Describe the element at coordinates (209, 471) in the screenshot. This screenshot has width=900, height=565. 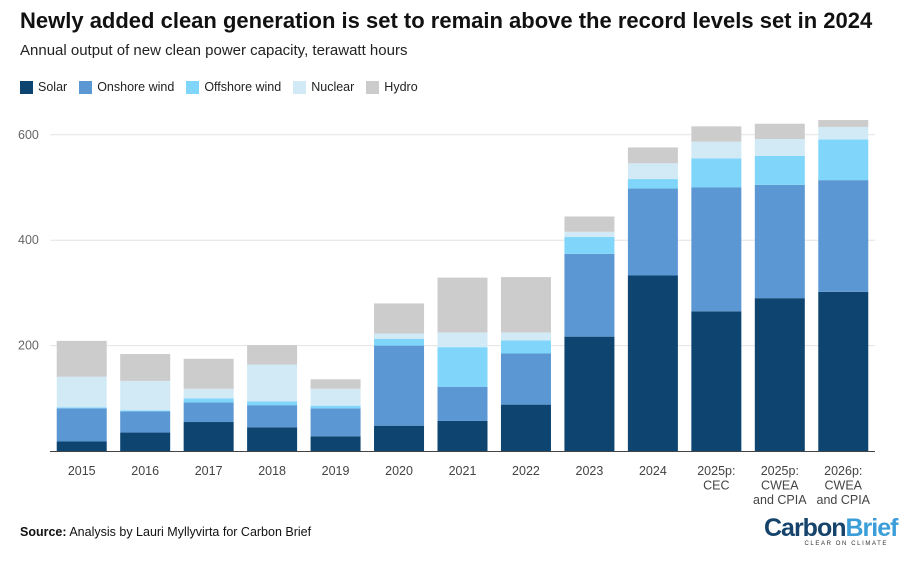
I see `x-tick-label-2-0: 2017` at that location.